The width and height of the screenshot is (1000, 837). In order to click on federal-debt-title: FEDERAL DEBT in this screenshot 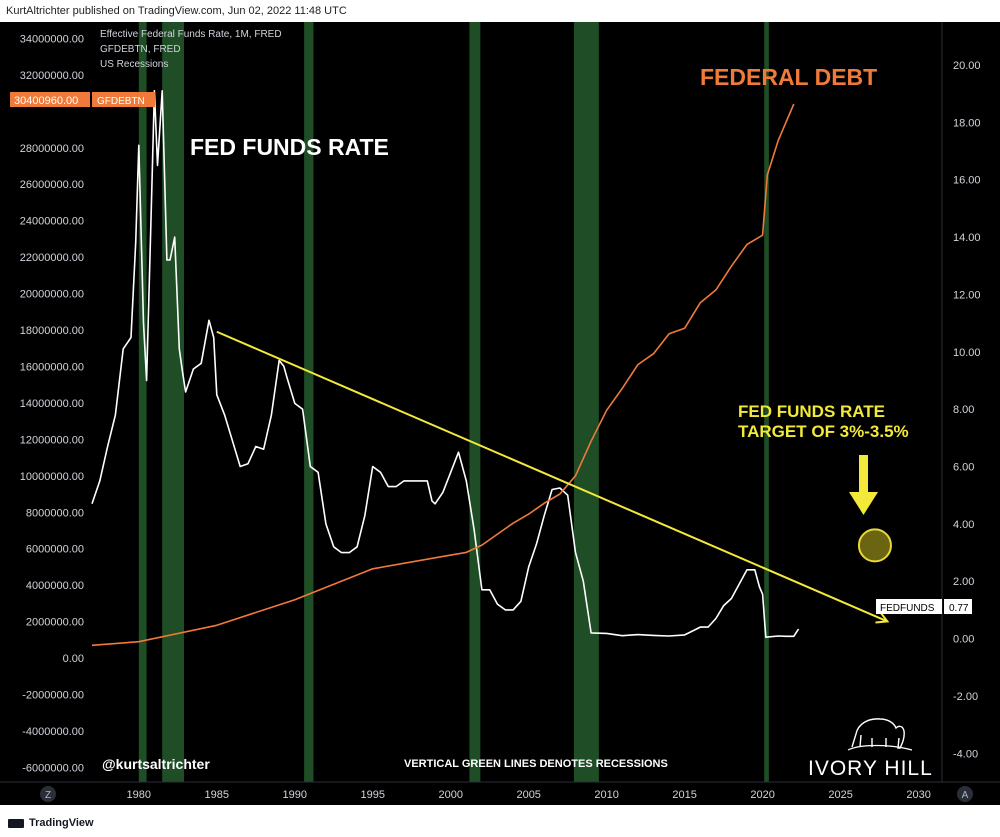, I will do `click(788, 77)`.